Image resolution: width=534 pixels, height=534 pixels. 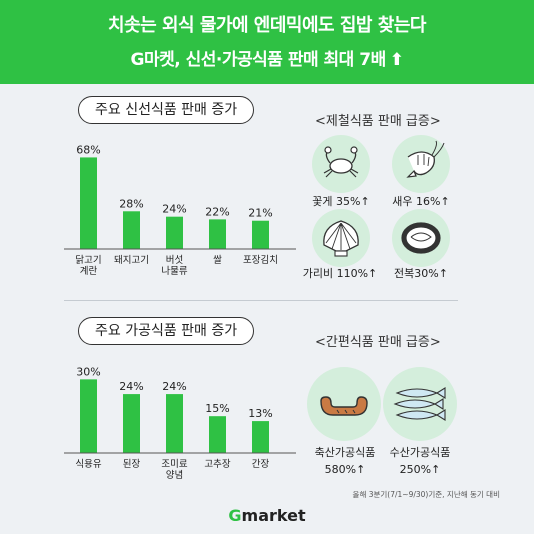 What do you see at coordinates (88, 464) in the screenshot?
I see `category-label: 식용유` at bounding box center [88, 464].